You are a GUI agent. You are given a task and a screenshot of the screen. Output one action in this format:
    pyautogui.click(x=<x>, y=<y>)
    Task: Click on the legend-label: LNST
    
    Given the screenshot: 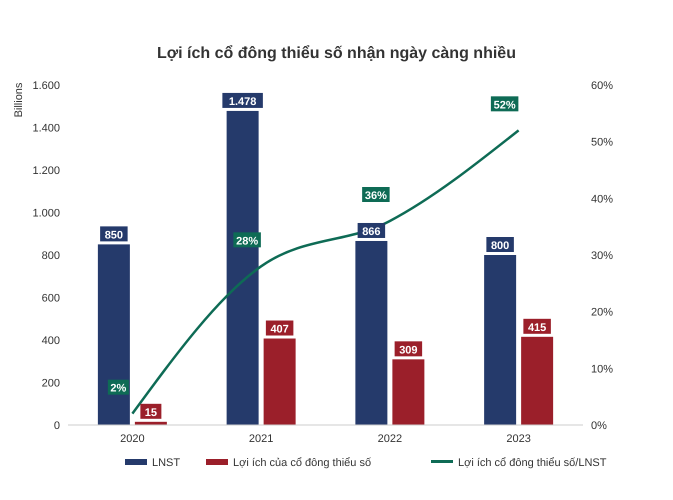 What is the action you would take?
    pyautogui.click(x=166, y=463)
    